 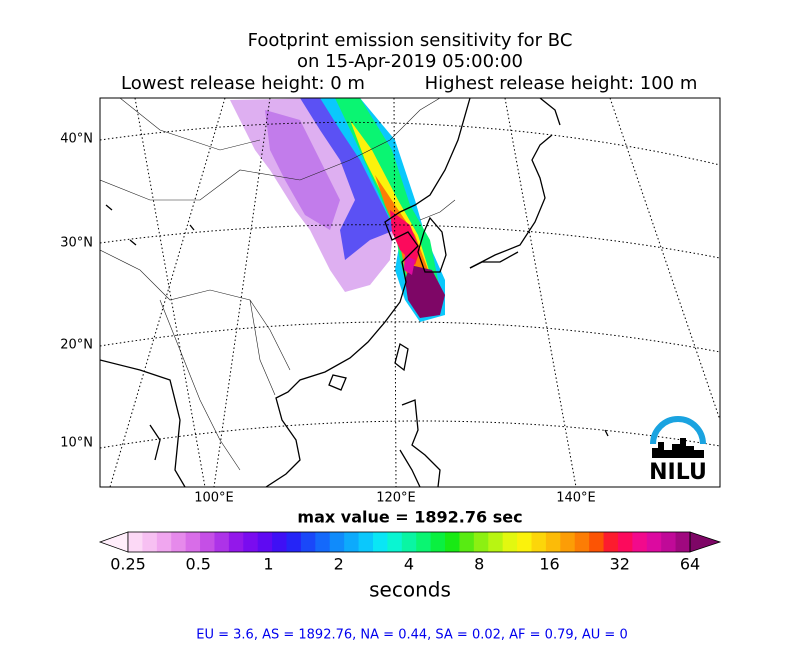 What do you see at coordinates (268, 564) in the screenshot?
I see `colorbar-tick-label: 1` at bounding box center [268, 564].